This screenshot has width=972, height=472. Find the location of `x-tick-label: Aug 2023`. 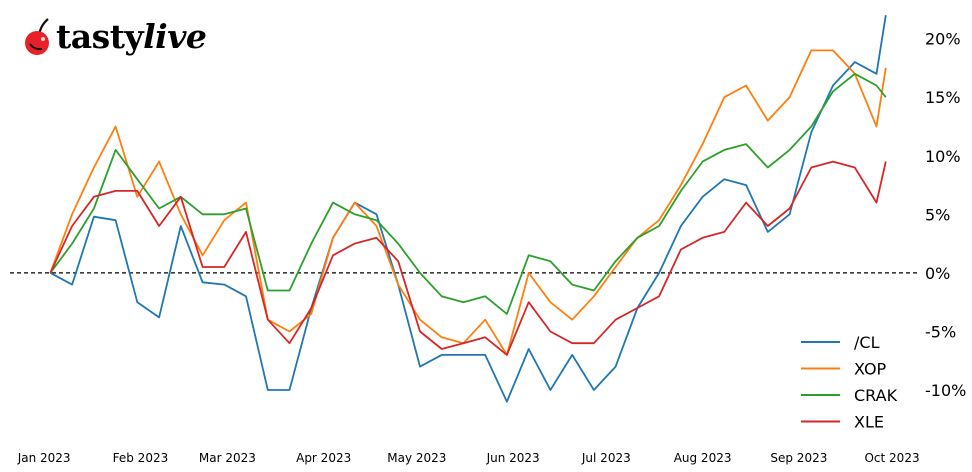

x-tick-label: Aug 2023 is located at coordinates (703, 458).